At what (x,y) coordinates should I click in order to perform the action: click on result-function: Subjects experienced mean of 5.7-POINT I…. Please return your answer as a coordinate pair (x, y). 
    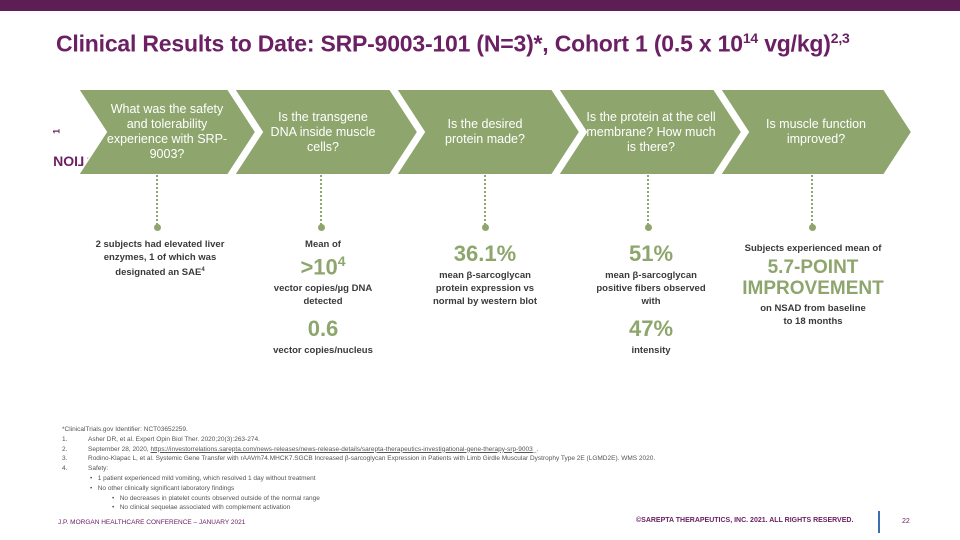
    Looking at the image, I should click on (813, 285).